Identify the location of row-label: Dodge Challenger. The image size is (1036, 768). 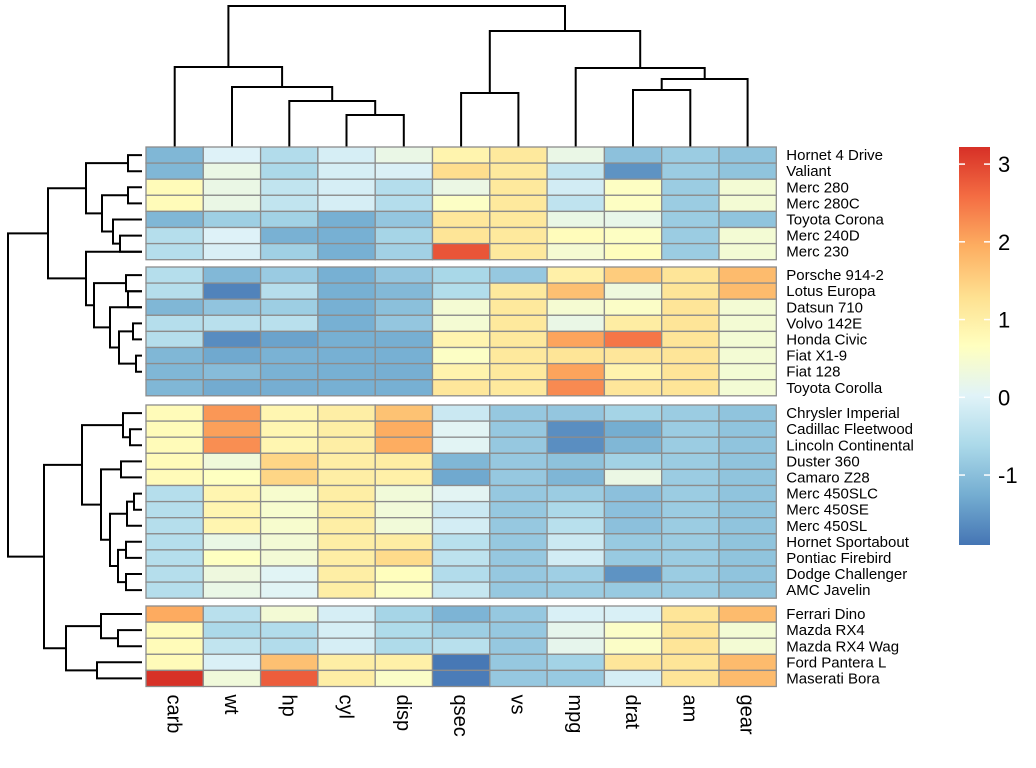
(846, 574).